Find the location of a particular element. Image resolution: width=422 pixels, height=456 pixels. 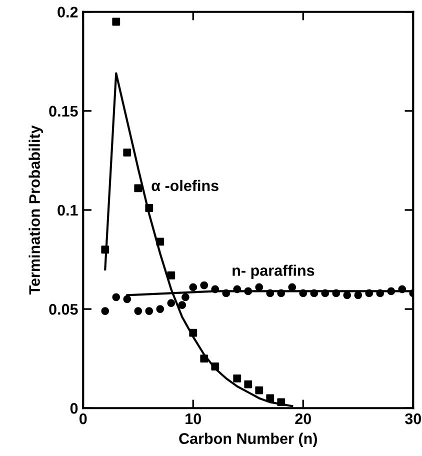

y-tick-label: 0.15 is located at coordinates (63, 111).